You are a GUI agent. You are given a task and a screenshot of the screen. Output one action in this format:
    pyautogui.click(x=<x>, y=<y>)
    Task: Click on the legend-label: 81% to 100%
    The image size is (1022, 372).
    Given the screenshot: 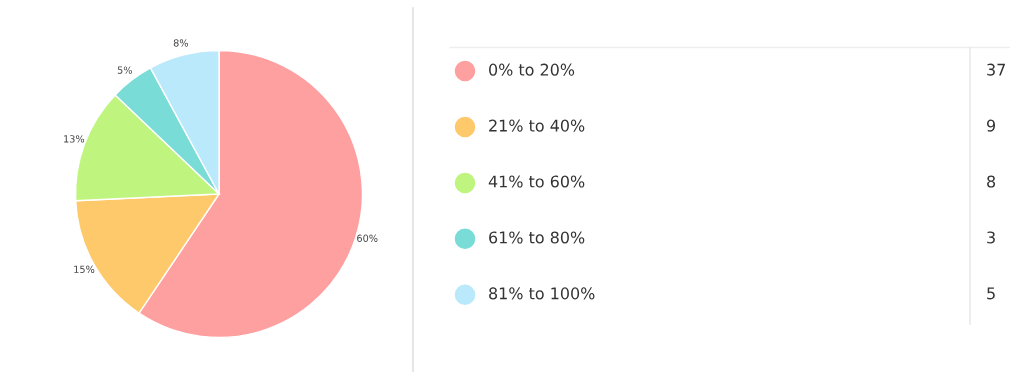 What is the action you would take?
    pyautogui.click(x=542, y=293)
    